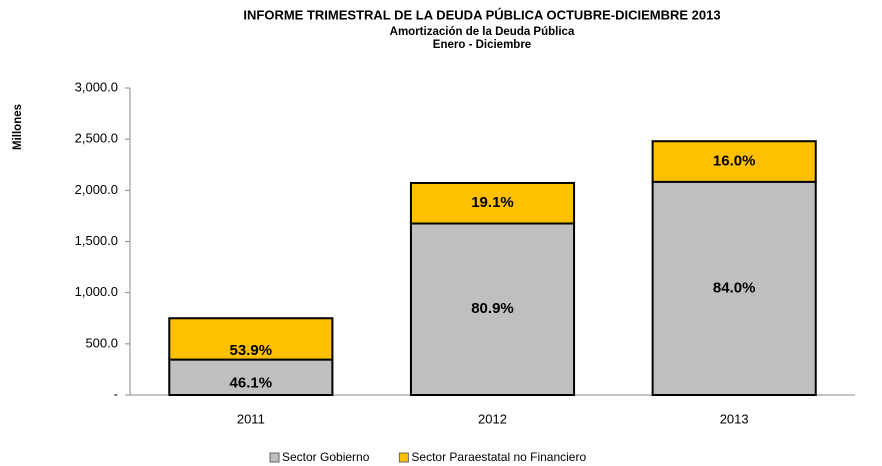  Describe the element at coordinates (116, 393) in the screenshot. I see `y-tick-label: -` at that location.